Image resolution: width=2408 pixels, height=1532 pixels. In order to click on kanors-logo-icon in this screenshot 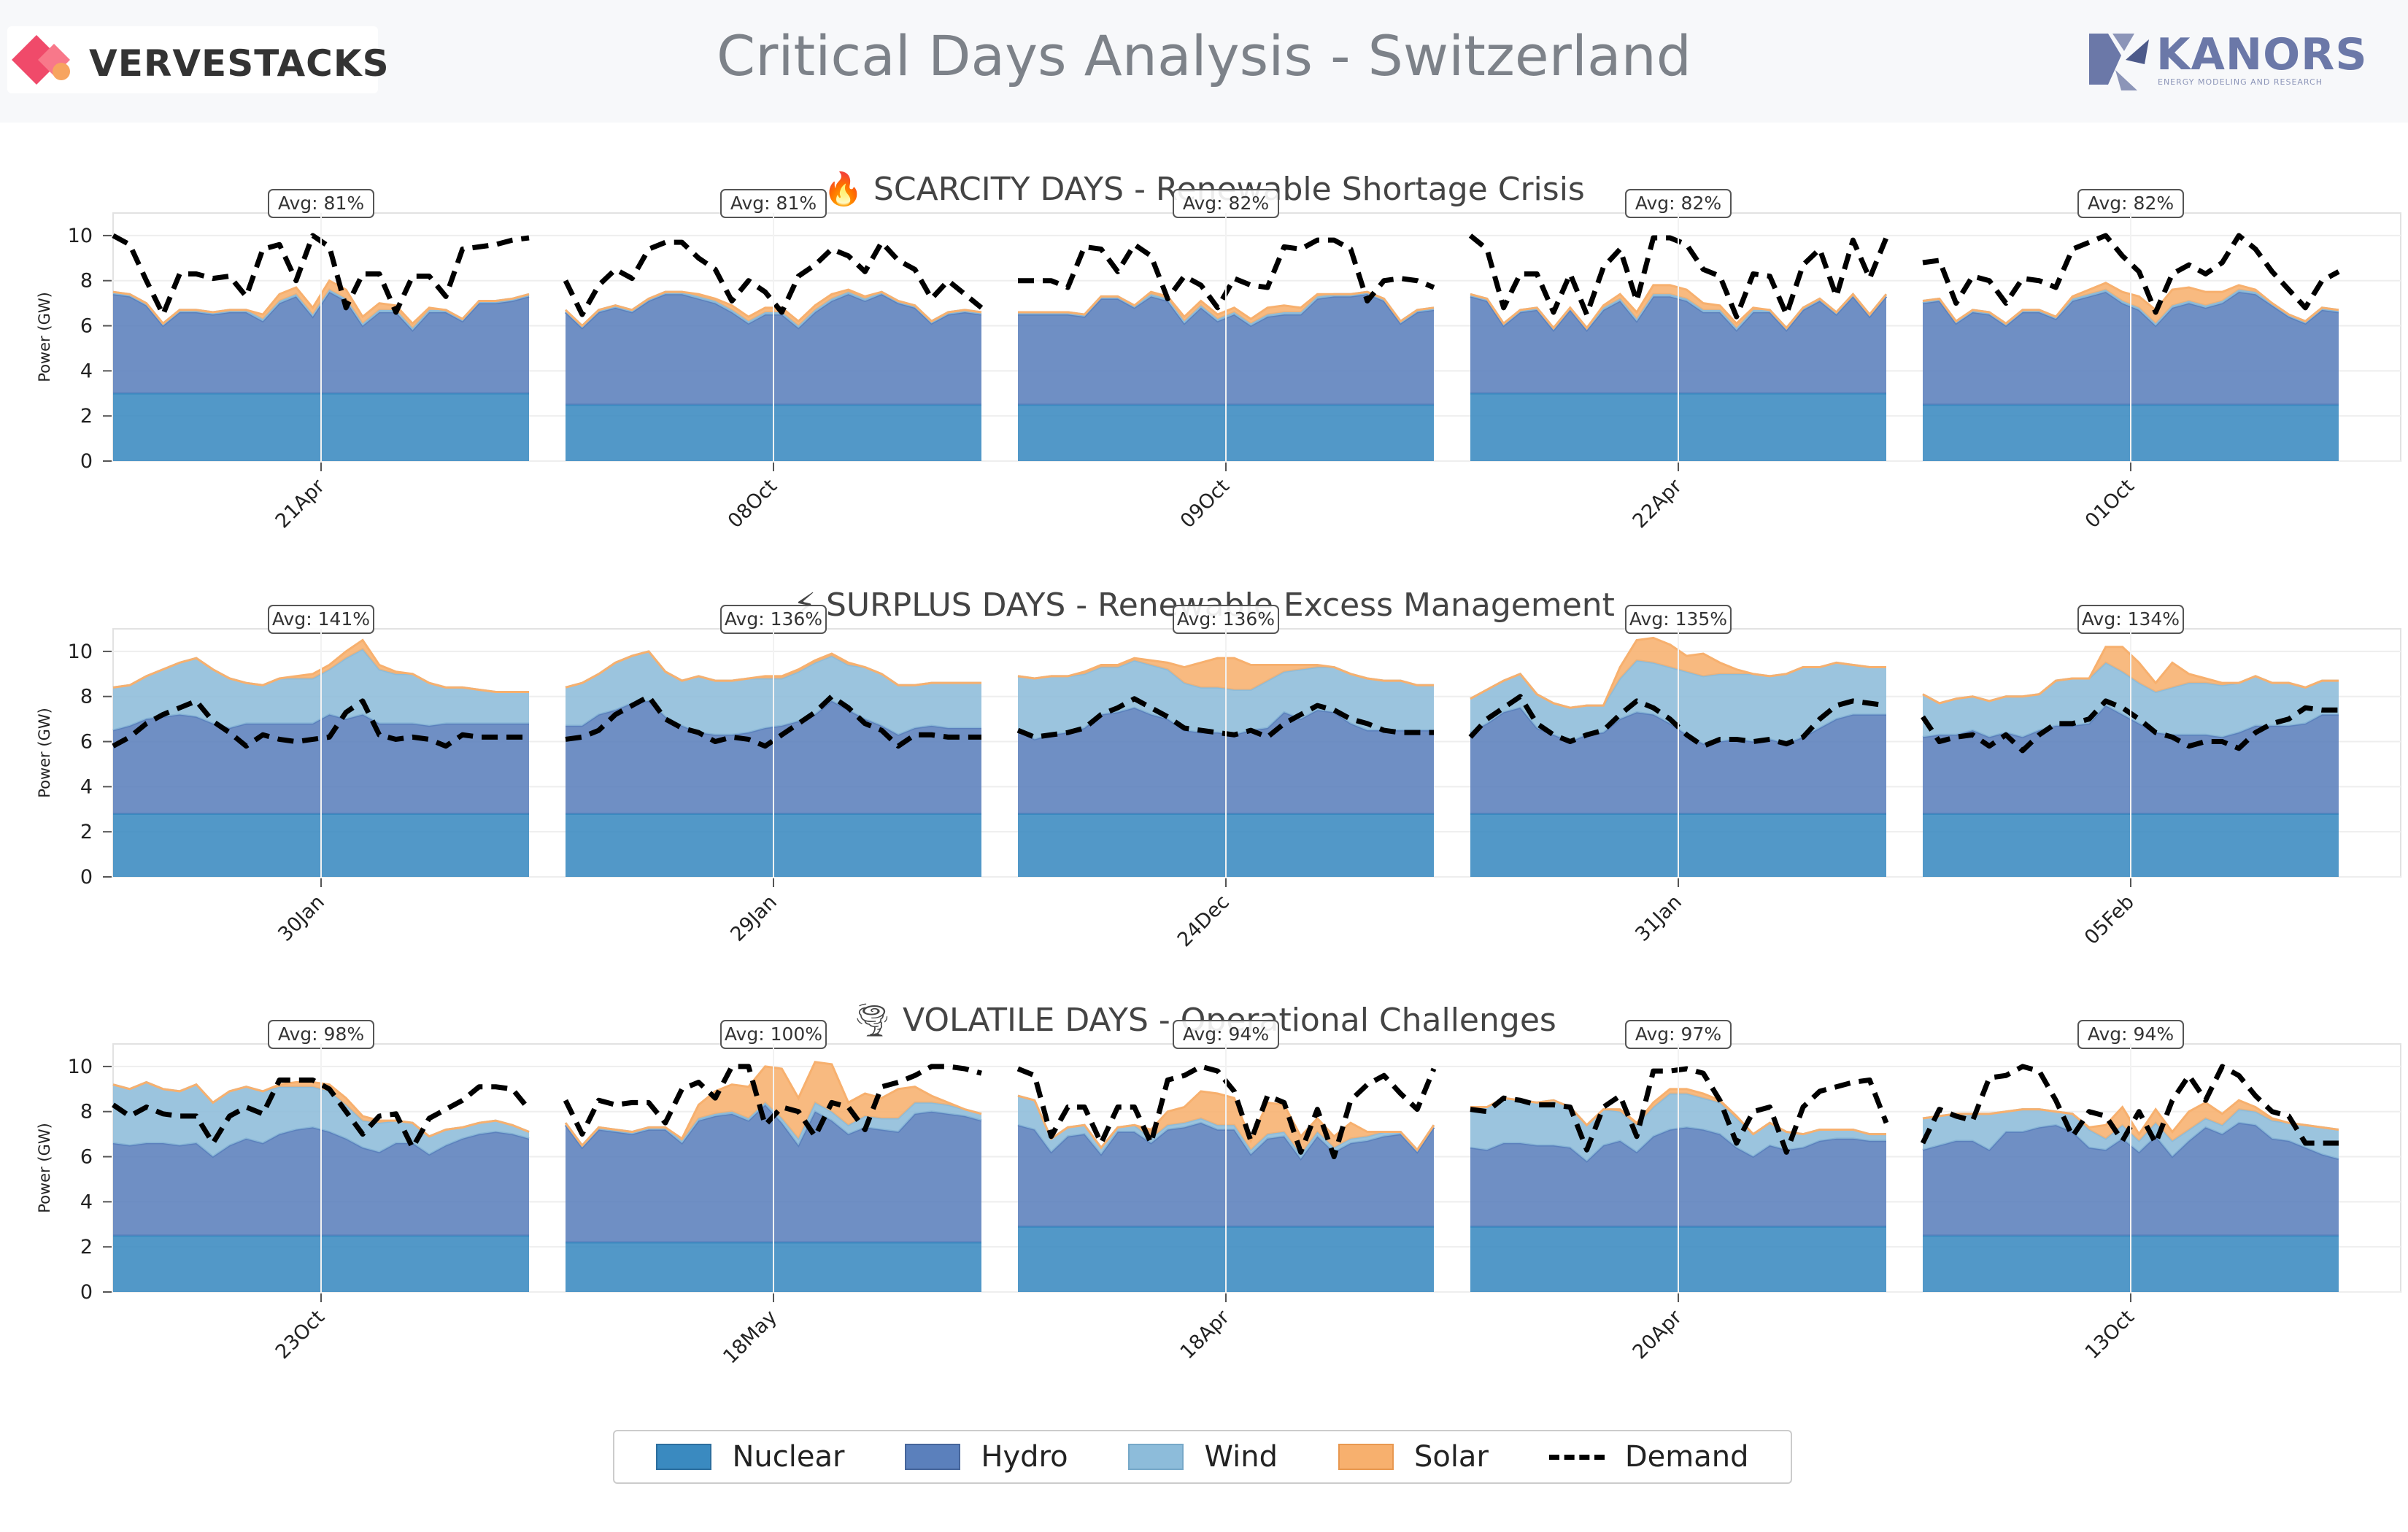, I will do `click(2119, 62)`.